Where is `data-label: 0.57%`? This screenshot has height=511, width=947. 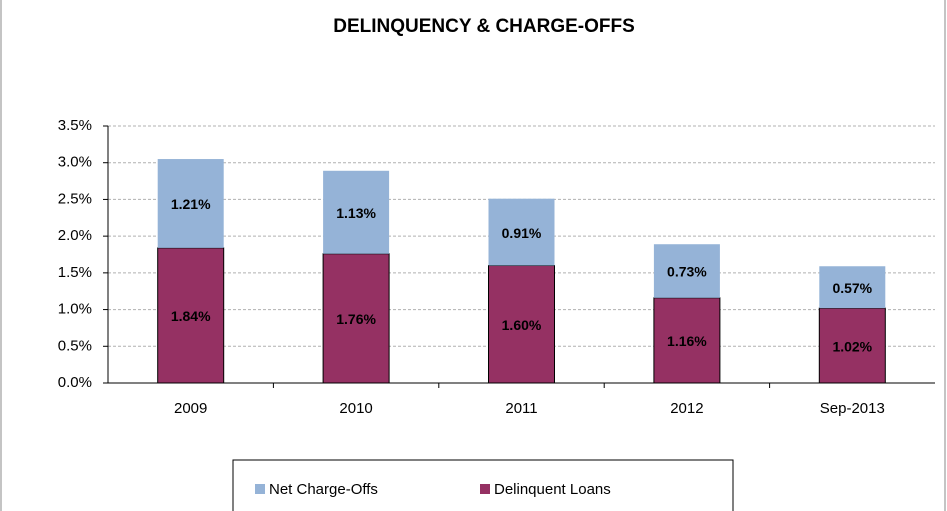
data-label: 0.57% is located at coordinates (852, 288).